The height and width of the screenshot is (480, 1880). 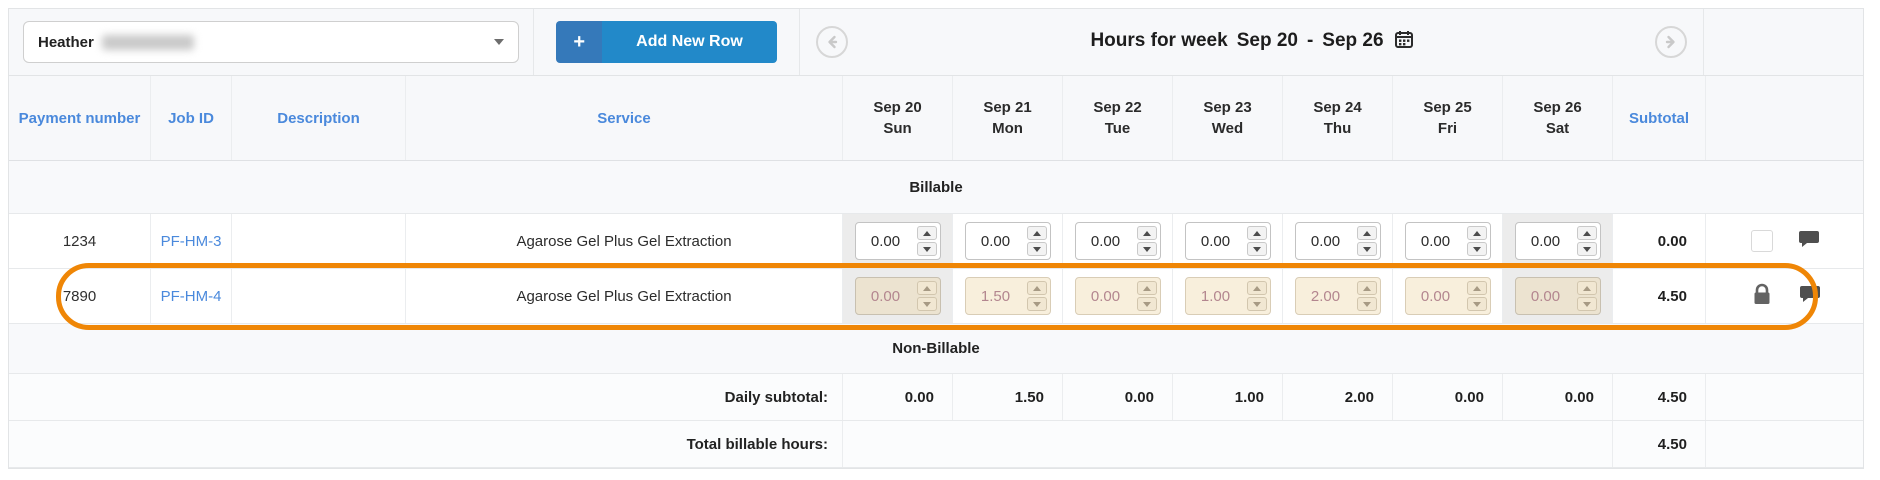 What do you see at coordinates (271, 42) in the screenshot?
I see `user-select: Heather` at bounding box center [271, 42].